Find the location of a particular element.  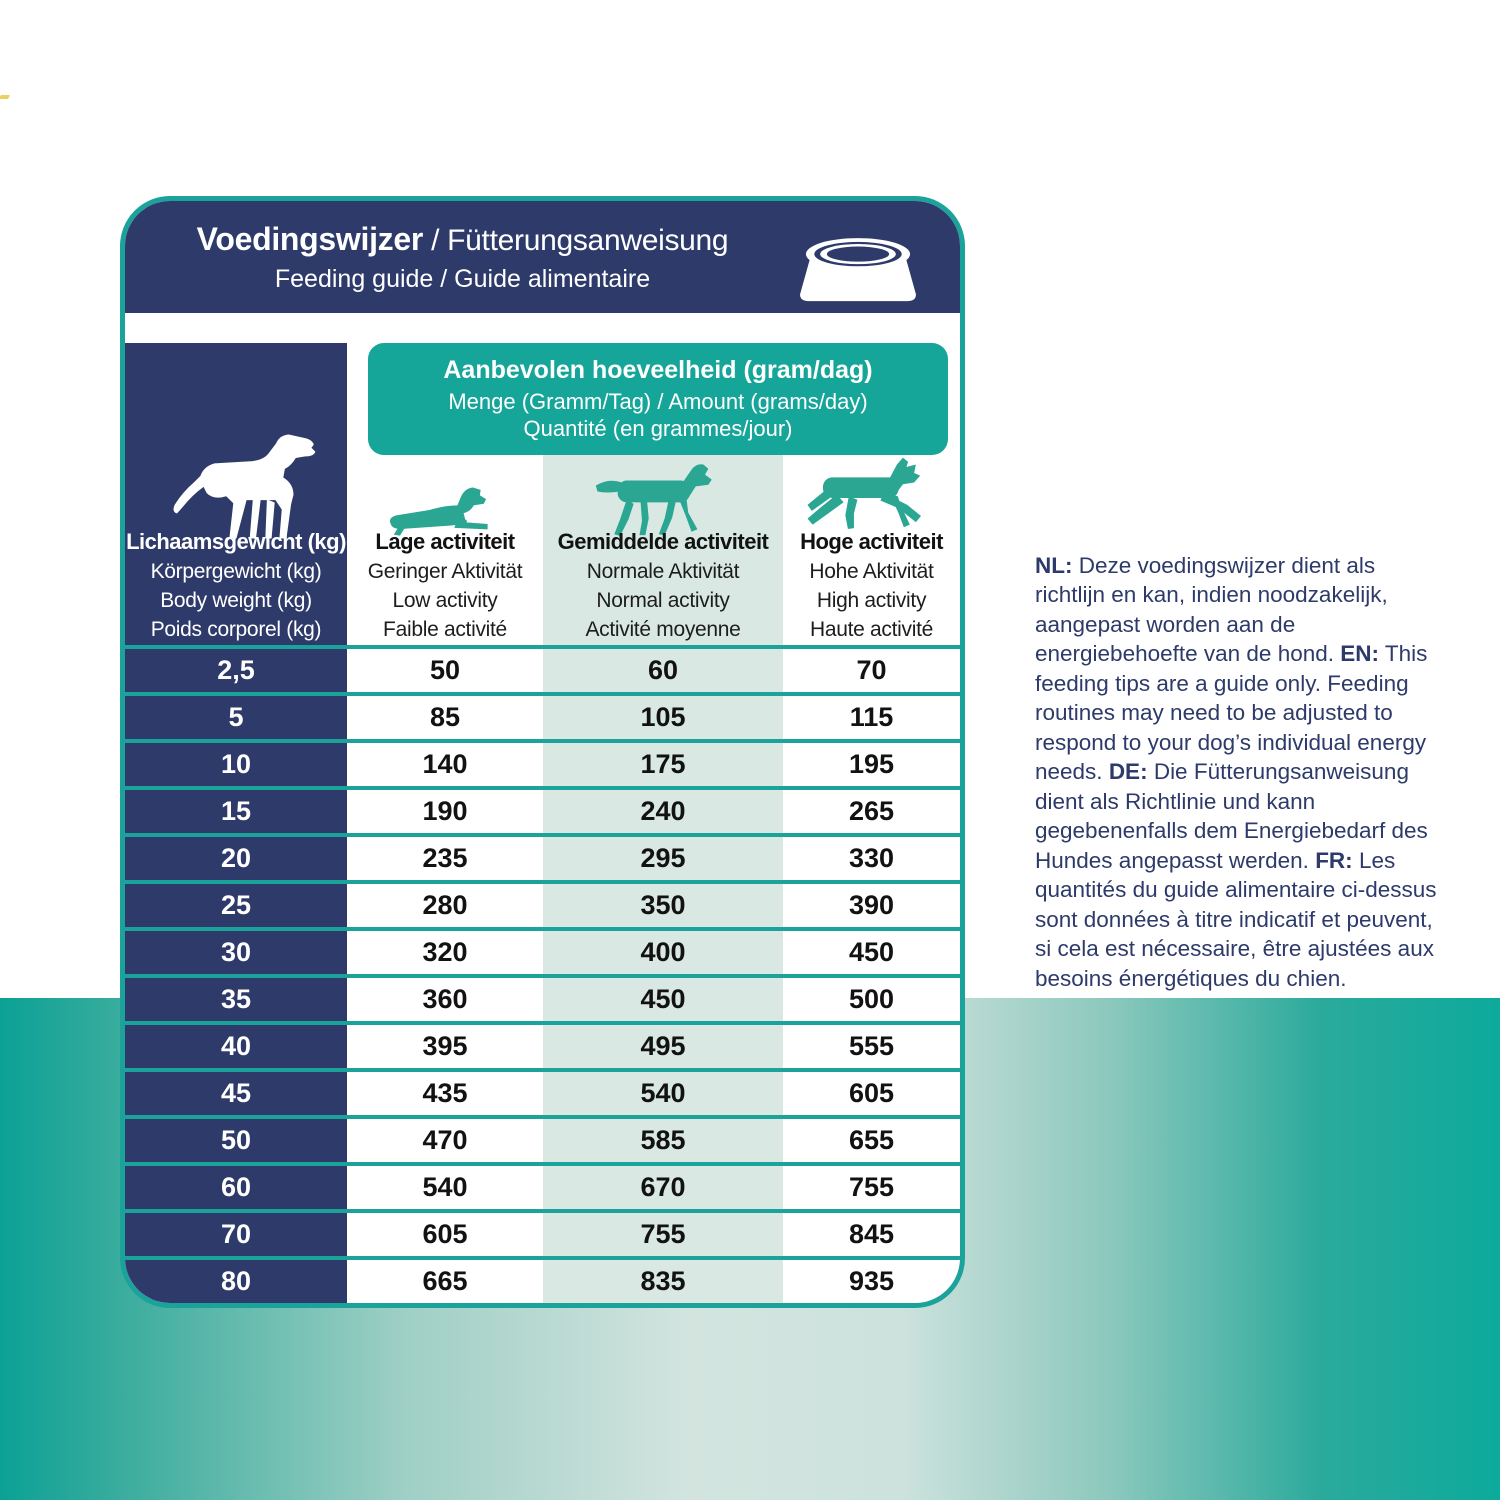

row-weight: 45 is located at coordinates (236, 1093).